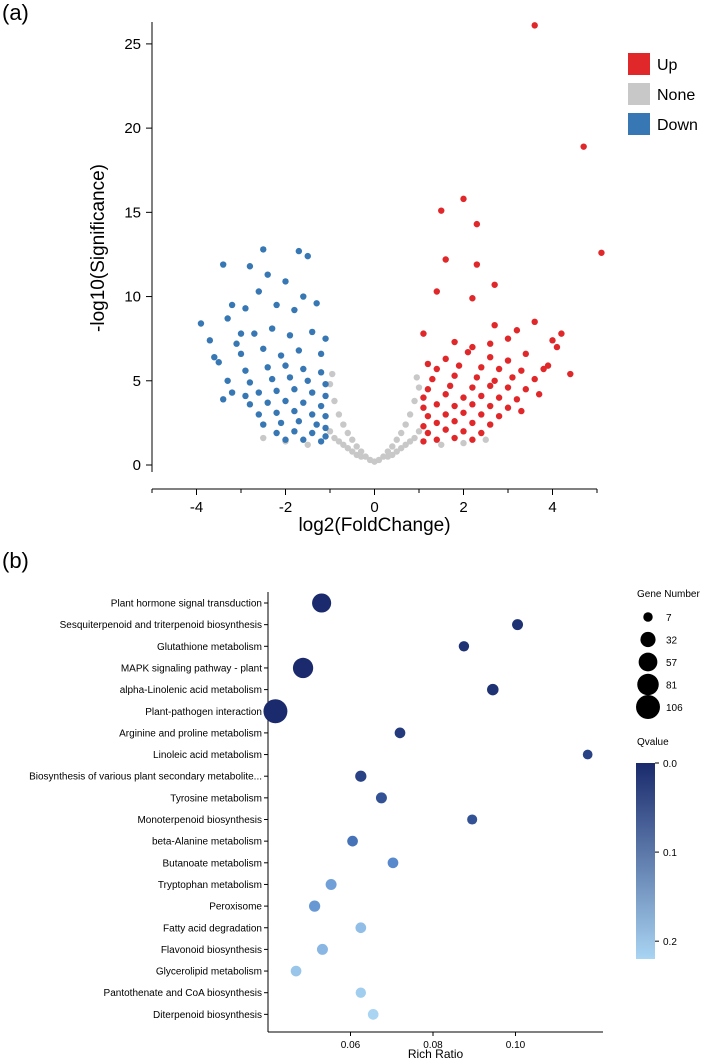 The width and height of the screenshot is (708, 1063). I want to click on qvalue-colorbar-rect, so click(645, 861).